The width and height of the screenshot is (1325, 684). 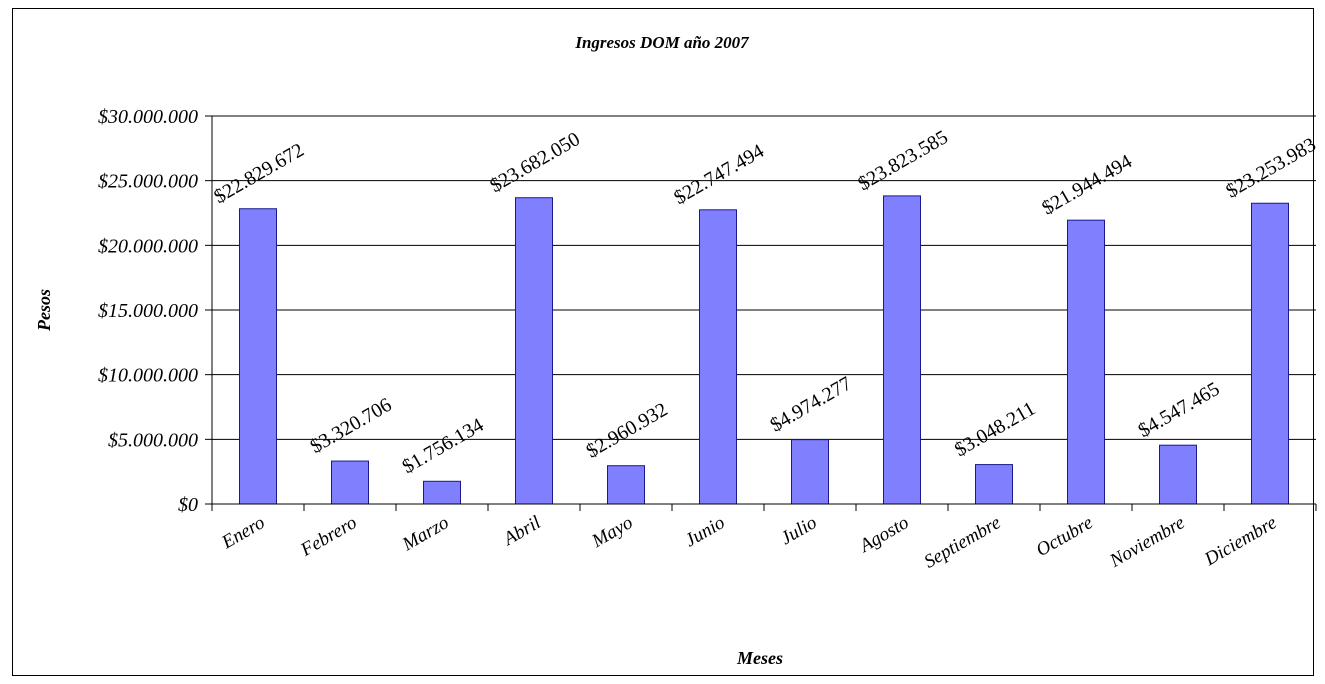 I want to click on category-label: Junio, so click(x=704, y=531).